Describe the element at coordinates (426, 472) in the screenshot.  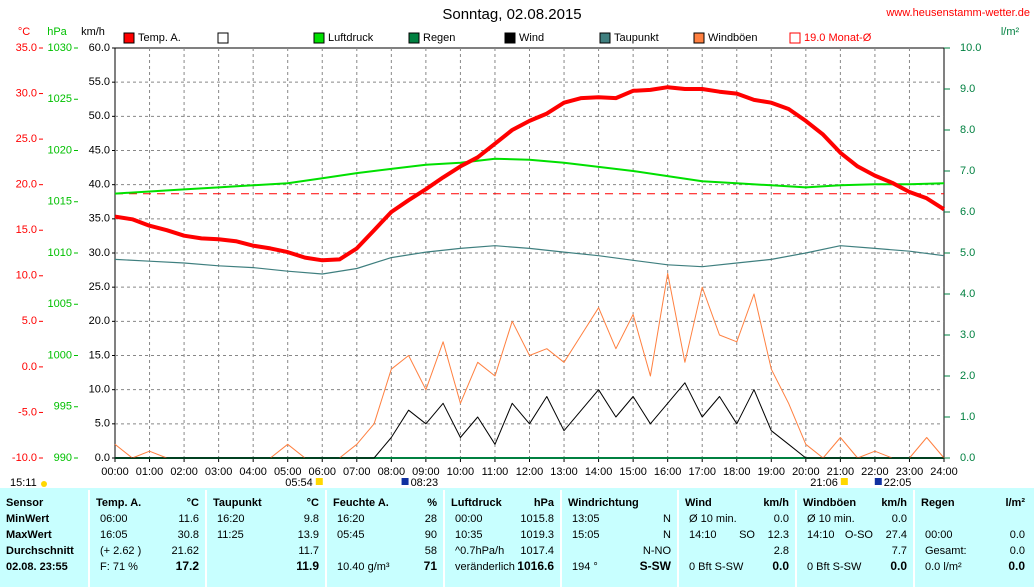
I see `x-tick-label: 09:00` at that location.